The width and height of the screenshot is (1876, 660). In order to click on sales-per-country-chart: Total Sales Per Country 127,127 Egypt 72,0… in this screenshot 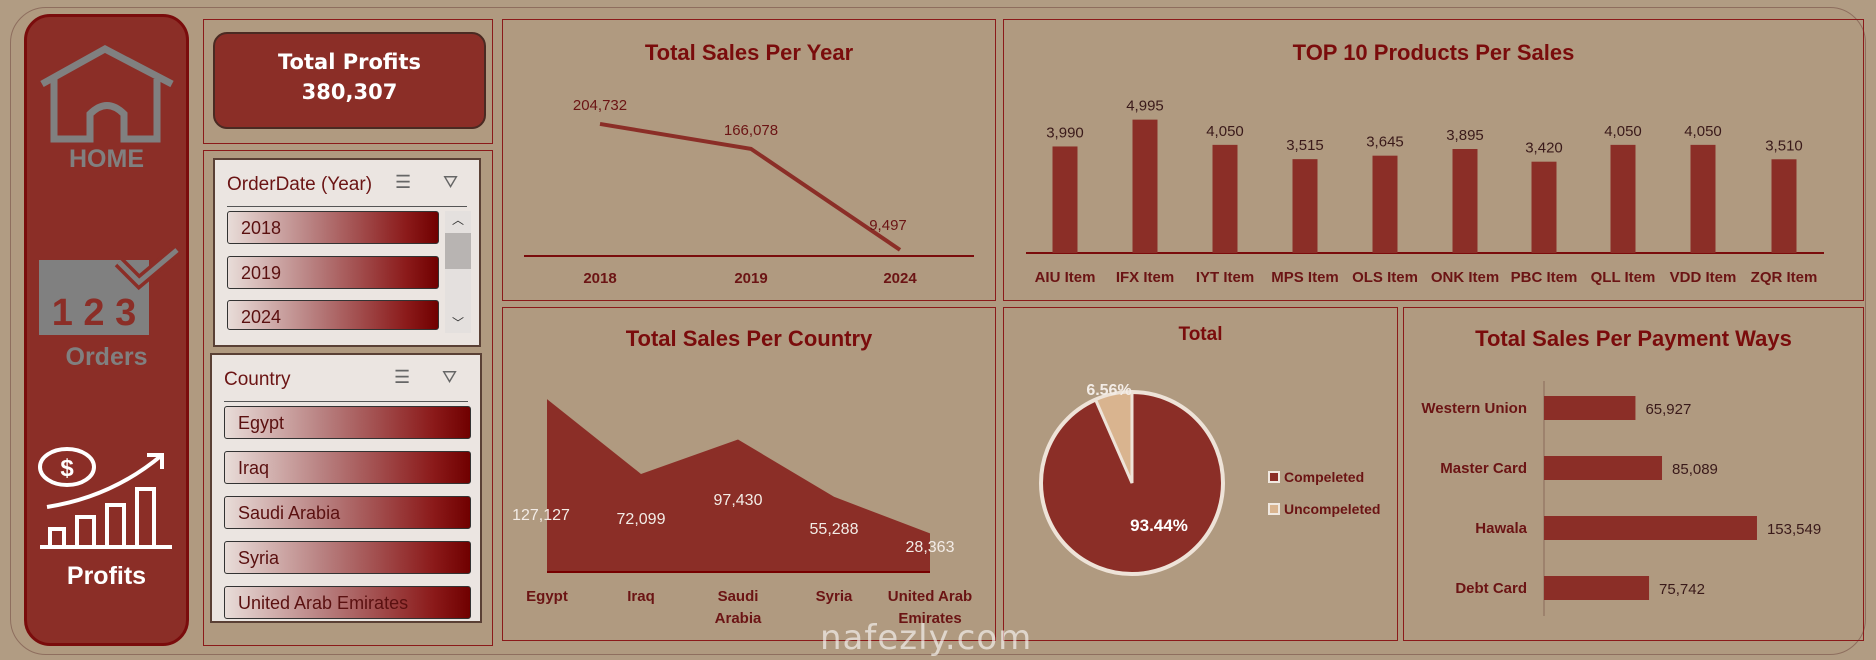, I will do `click(749, 474)`.